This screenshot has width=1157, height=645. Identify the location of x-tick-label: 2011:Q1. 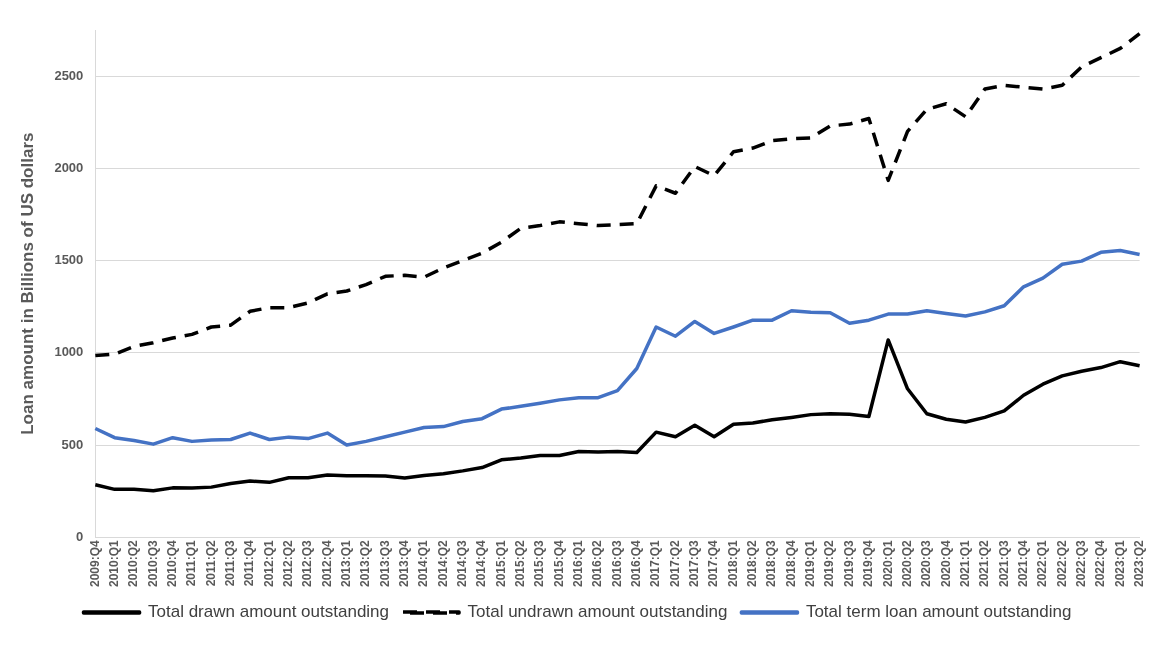
(191, 563).